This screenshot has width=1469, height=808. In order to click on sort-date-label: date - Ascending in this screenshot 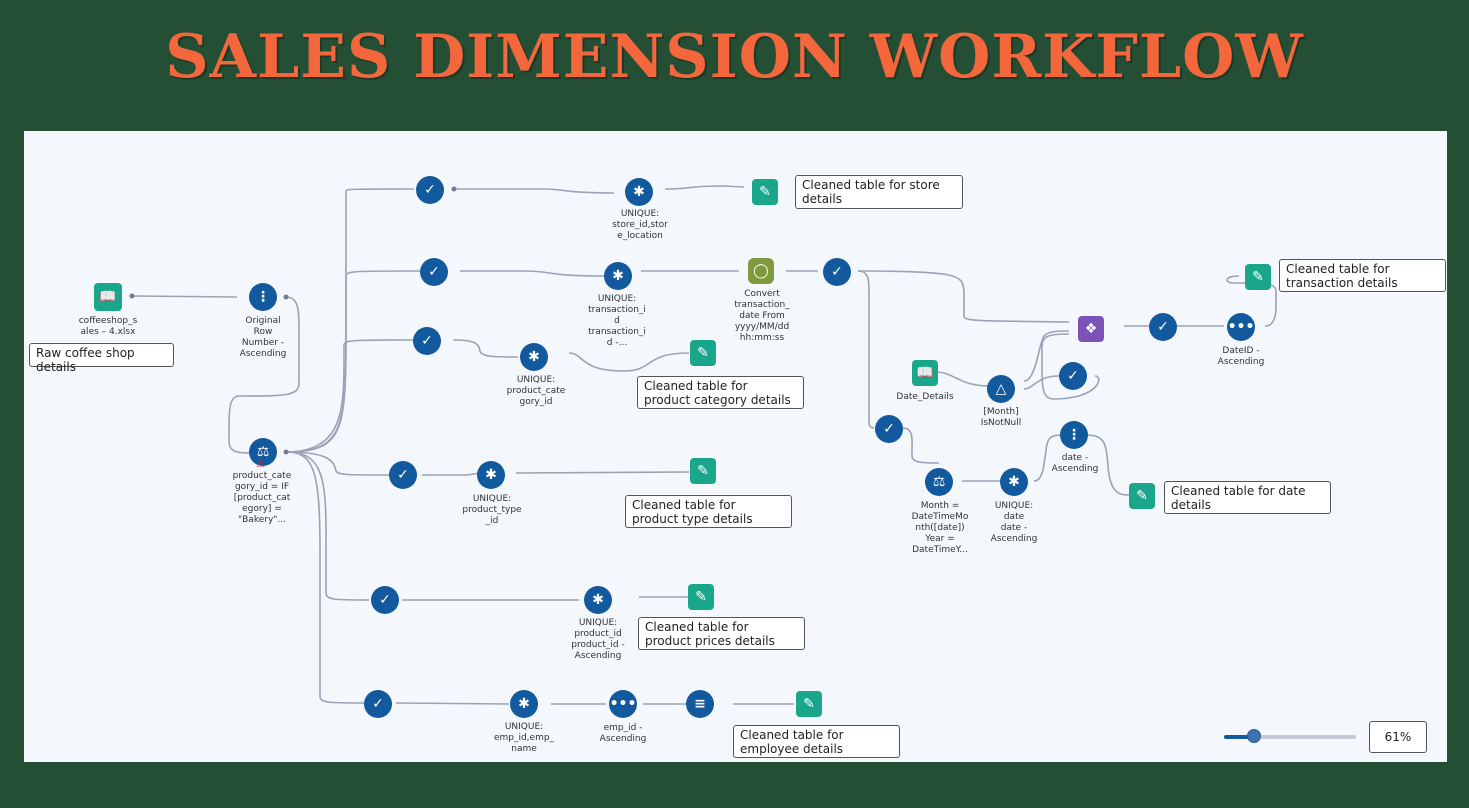, I will do `click(1075, 463)`.